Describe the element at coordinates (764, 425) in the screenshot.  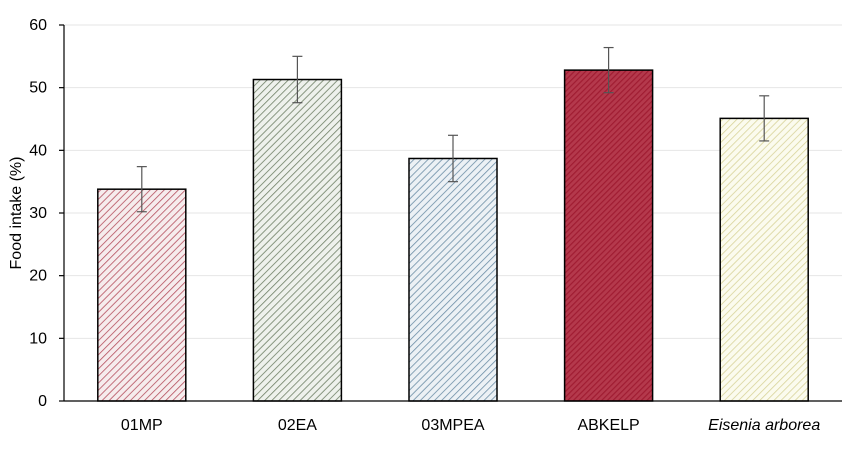
I see `x-category-label: Eisenia arborea` at that location.